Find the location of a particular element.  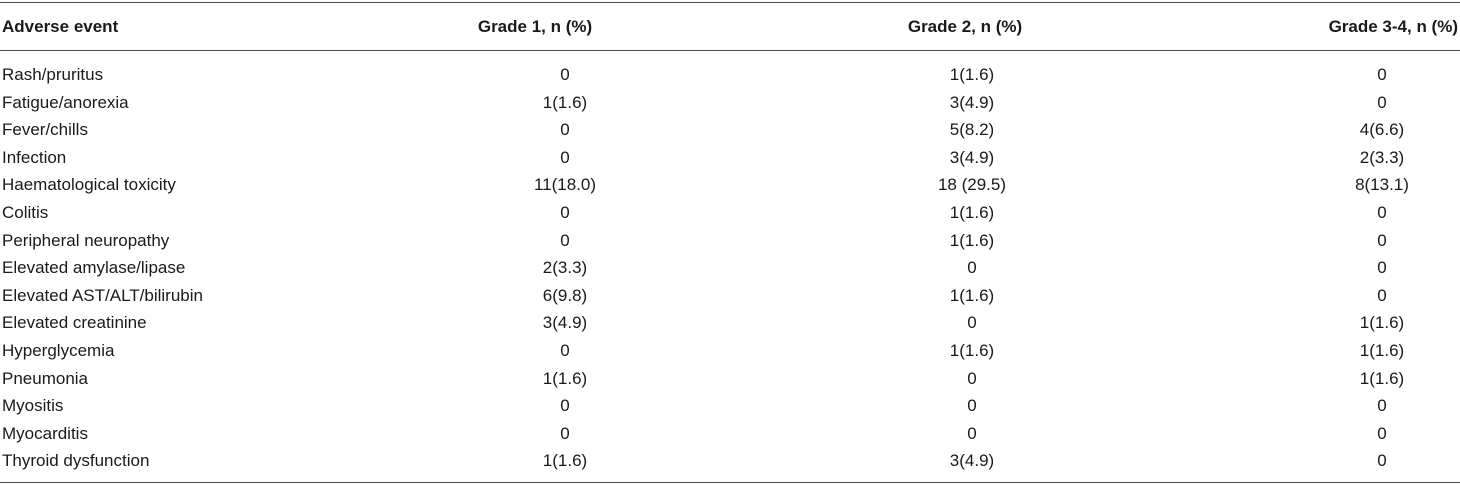

table-row: Infection 0 3(4.9) 2(3.3) is located at coordinates (730, 158).